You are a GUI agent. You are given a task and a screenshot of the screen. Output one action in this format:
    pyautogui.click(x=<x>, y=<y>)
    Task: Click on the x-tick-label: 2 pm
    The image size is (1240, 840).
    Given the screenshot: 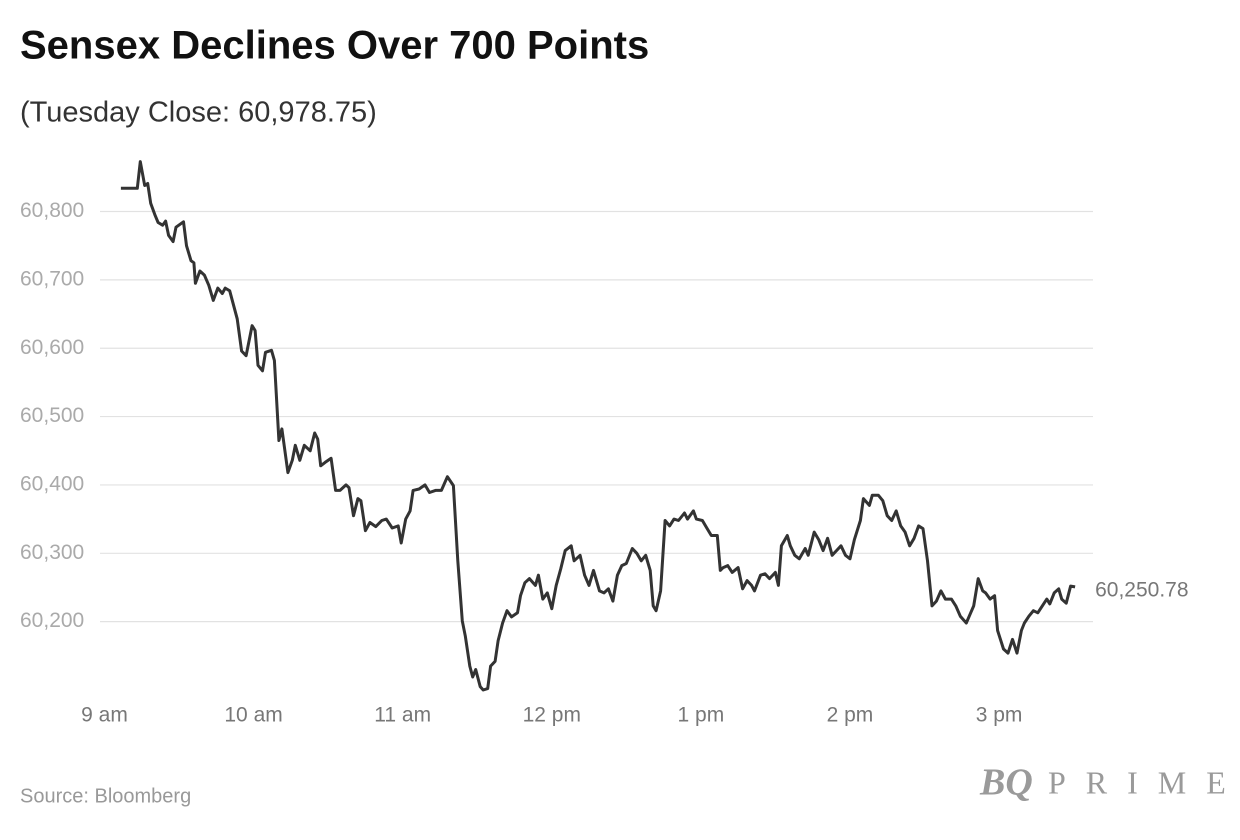 What is the action you would take?
    pyautogui.click(x=850, y=715)
    